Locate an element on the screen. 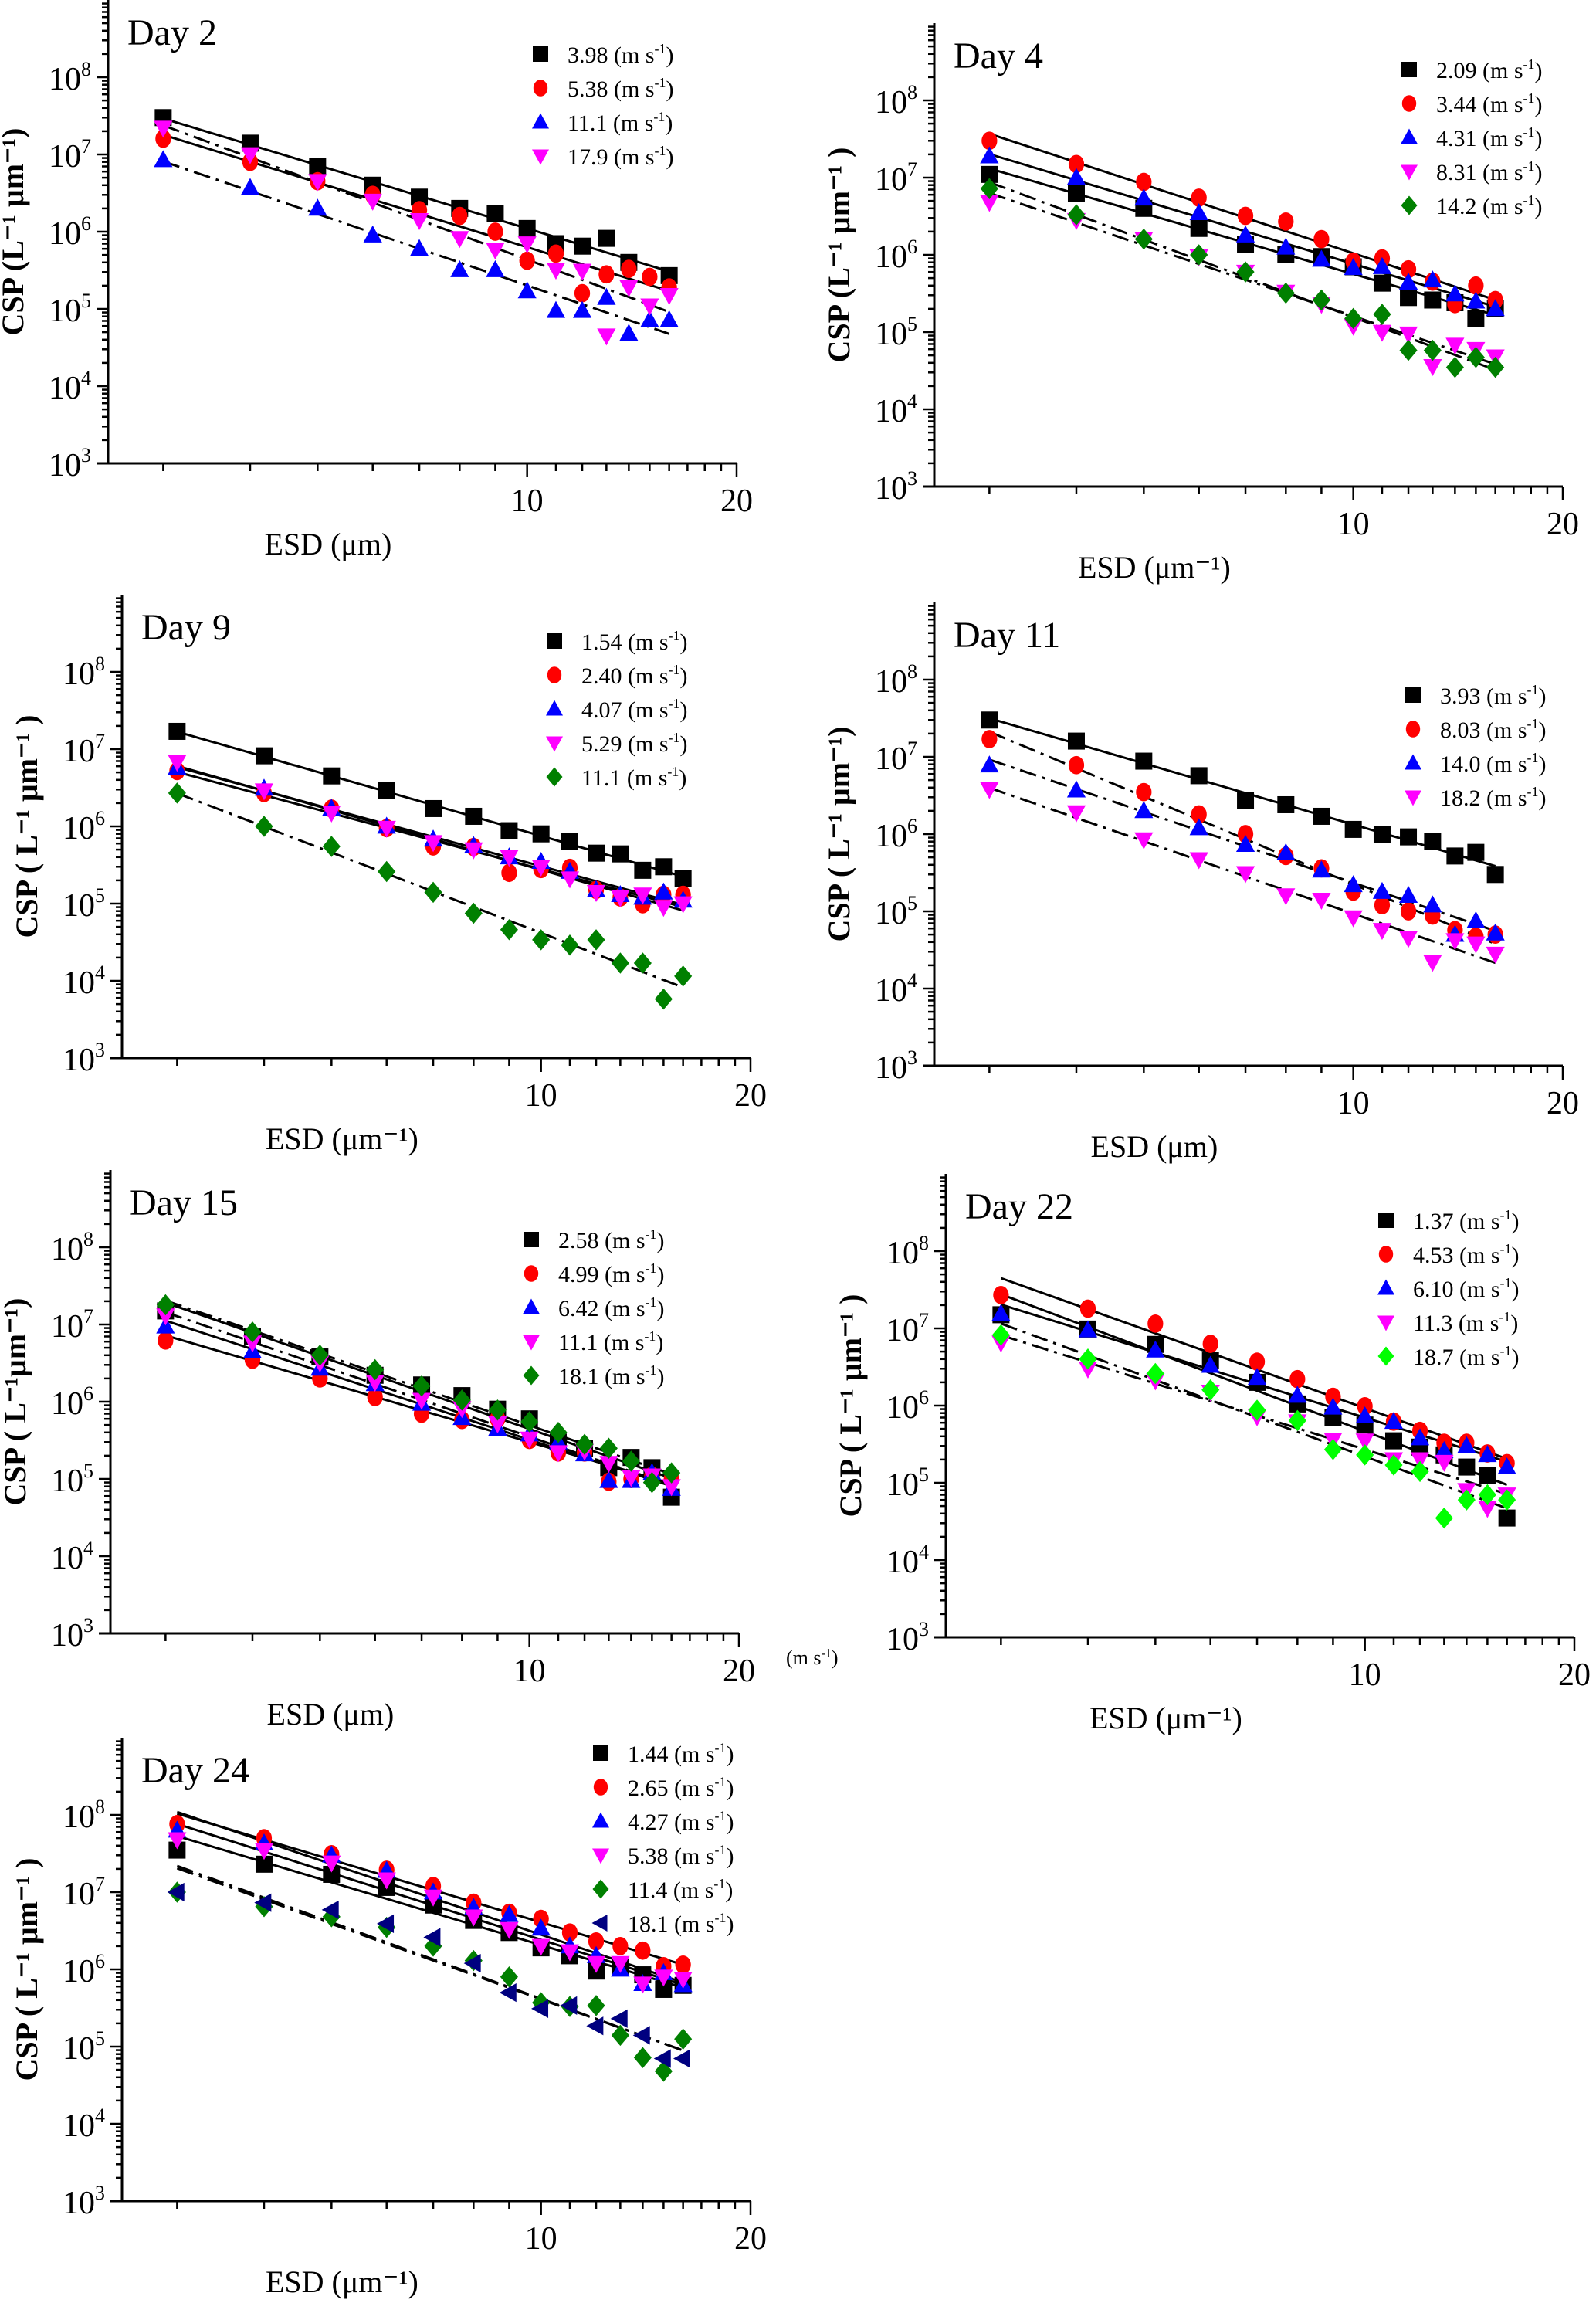 This screenshot has height=2303, width=1596. legend-label: 18.2 (m s-1) is located at coordinates (1494, 797).